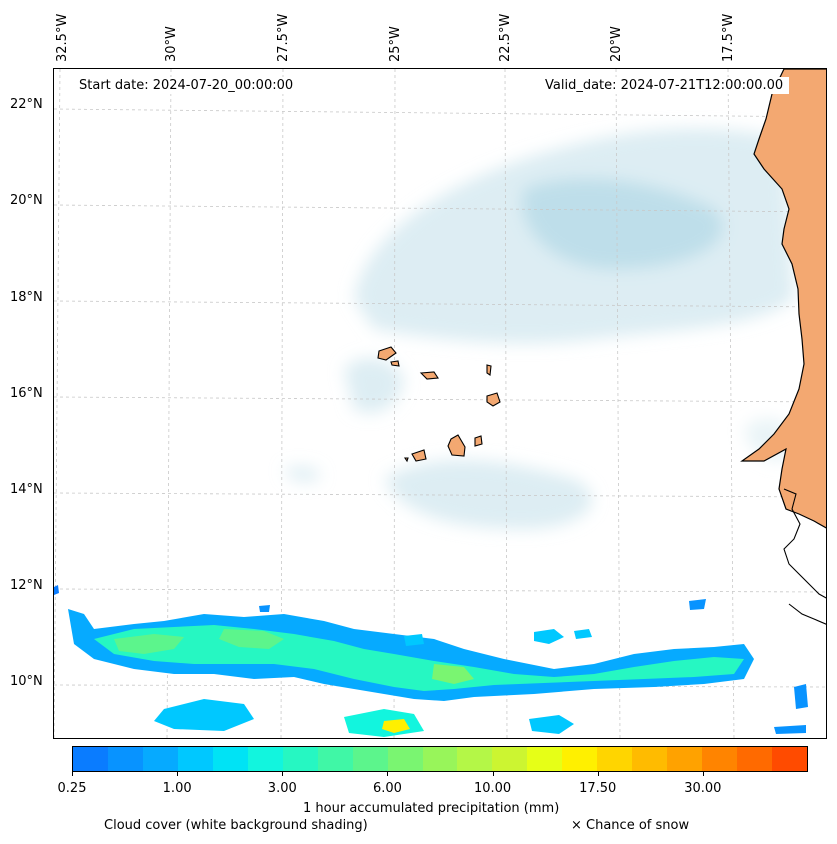 This screenshot has height=844, width=837. What do you see at coordinates (26, 489) in the screenshot?
I see `lat-label-14n: 14°N` at bounding box center [26, 489].